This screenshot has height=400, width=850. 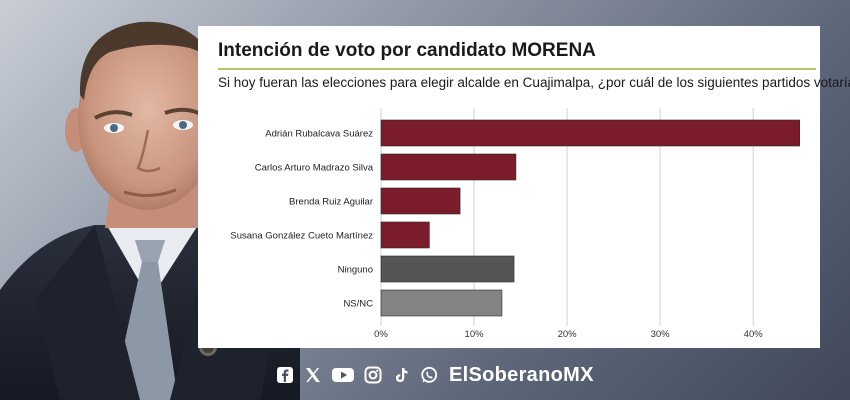 What do you see at coordinates (301, 236) in the screenshot?
I see `category-label: Susana González Cueto Martínez` at bounding box center [301, 236].